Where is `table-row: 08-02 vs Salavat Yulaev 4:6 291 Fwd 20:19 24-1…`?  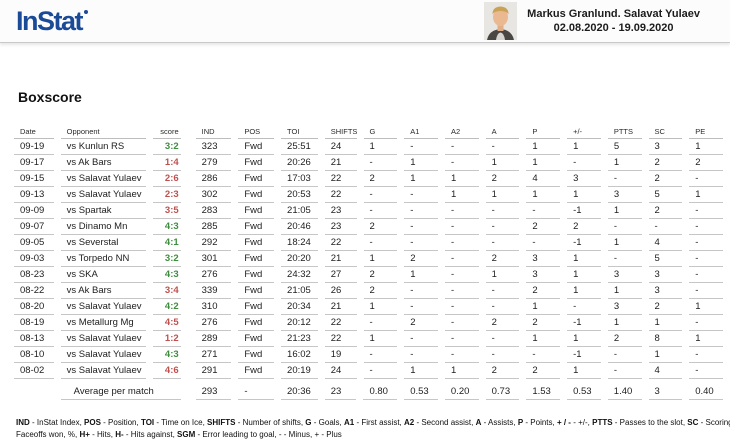 table-row: 08-02 vs Salavat Yulaev 4:6 291 Fwd 20:19 24-1… is located at coordinates (372, 371).